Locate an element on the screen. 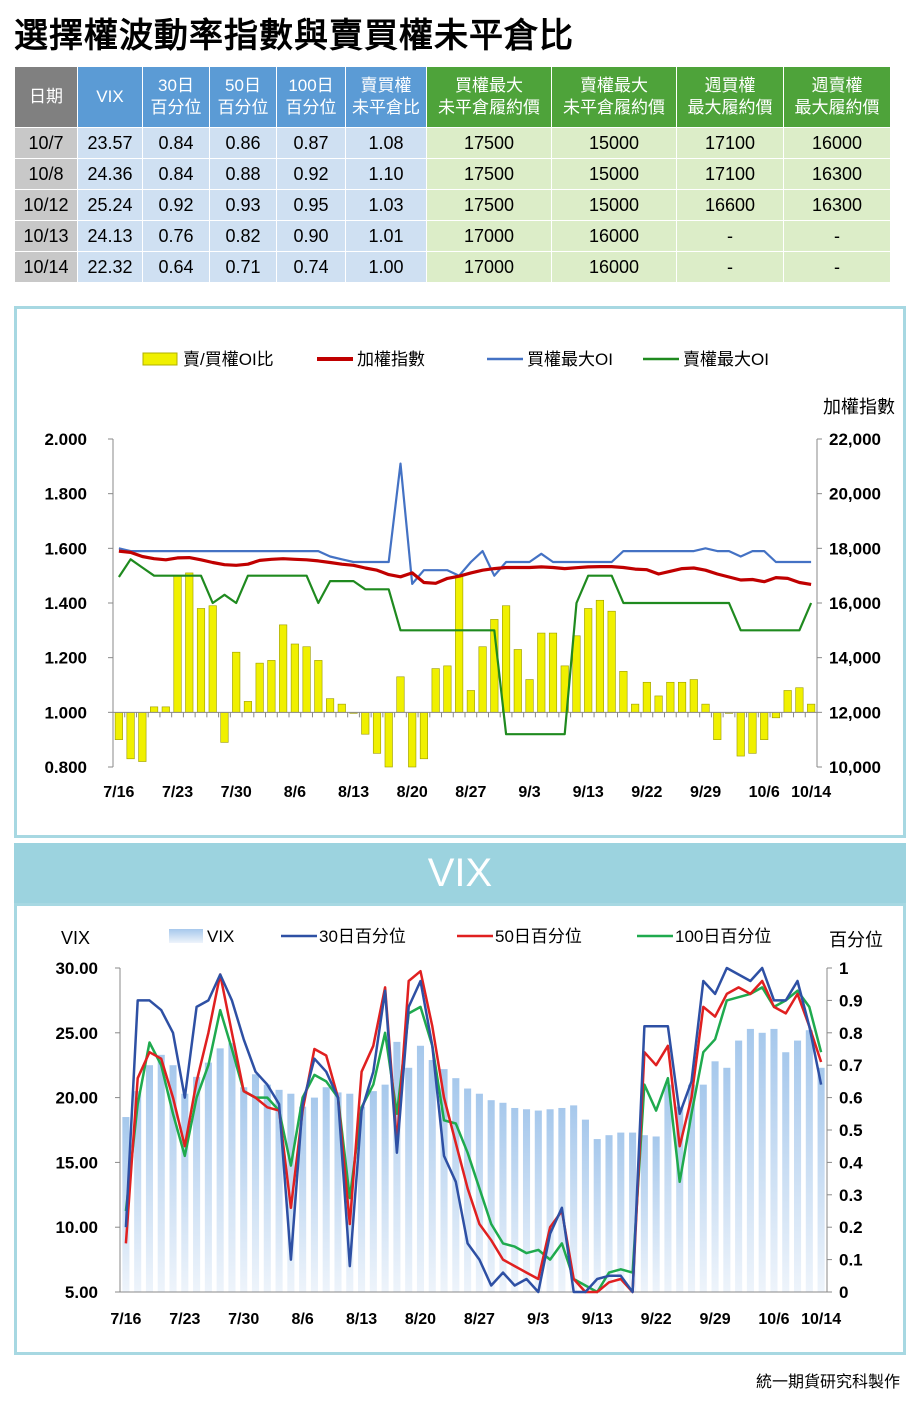 This screenshot has height=1402, width=920. taiex-line is located at coordinates (465, 567).